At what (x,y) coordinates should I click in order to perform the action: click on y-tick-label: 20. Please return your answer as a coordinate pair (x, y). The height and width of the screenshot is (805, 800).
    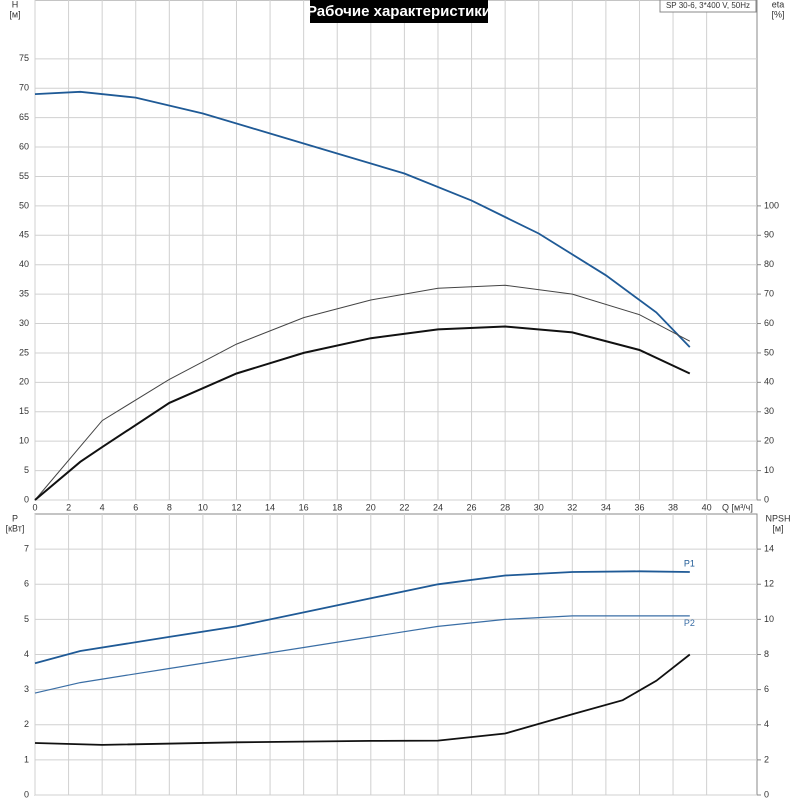
    Looking at the image, I should click on (24, 382).